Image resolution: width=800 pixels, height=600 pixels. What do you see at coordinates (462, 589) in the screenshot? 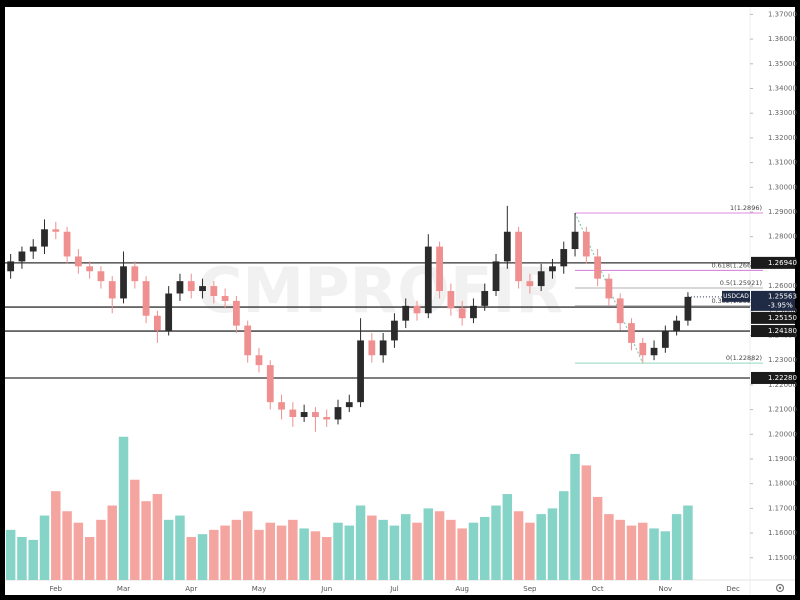
I see `x-tick-label: Aug` at bounding box center [462, 589].